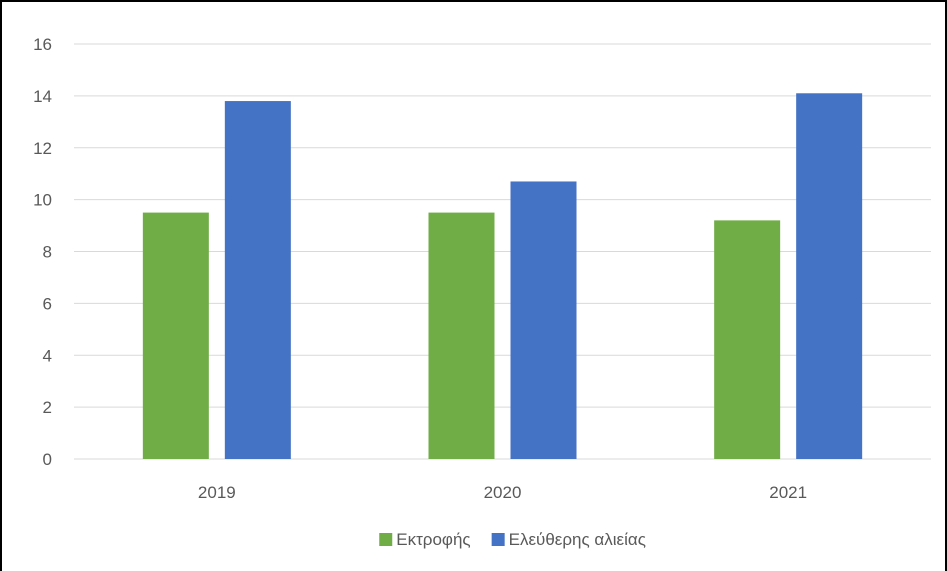 The width and height of the screenshot is (947, 571). Describe the element at coordinates (257, 280) in the screenshot. I see `bar-ελεύθερης-αλιείας-2019` at that location.